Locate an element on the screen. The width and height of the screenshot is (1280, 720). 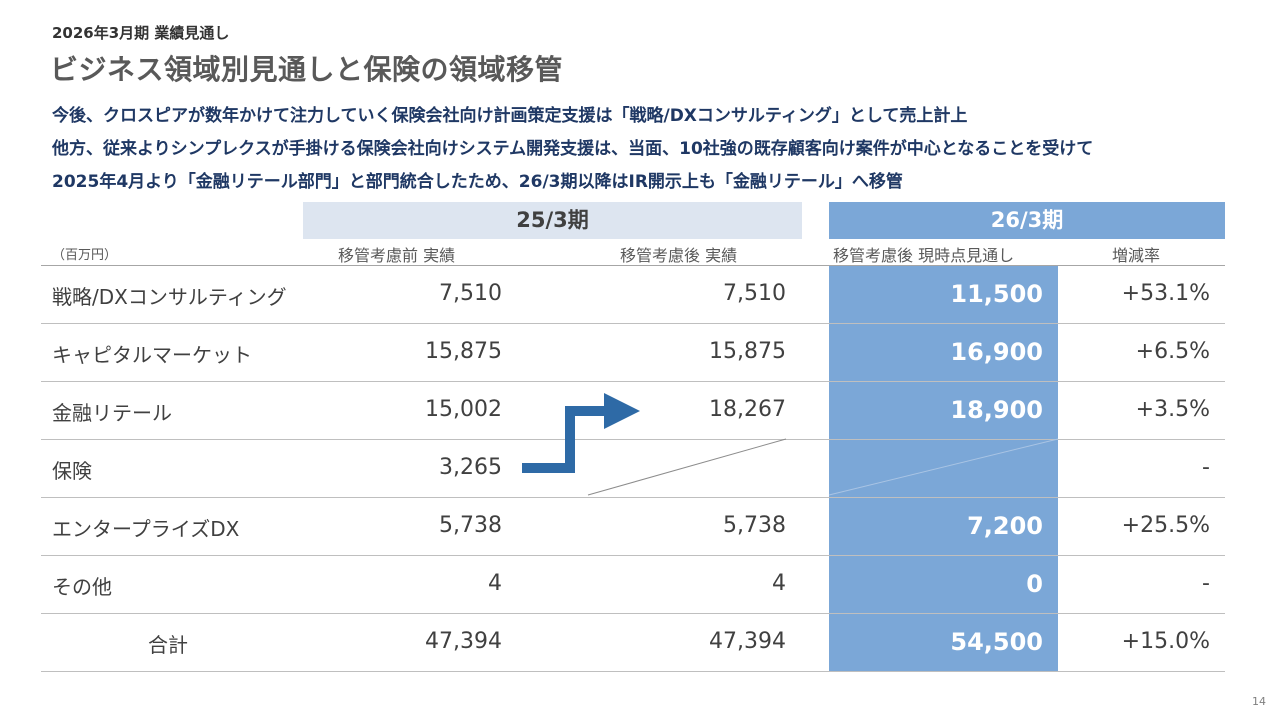
cell-before: 7,510 is located at coordinates (470, 293).